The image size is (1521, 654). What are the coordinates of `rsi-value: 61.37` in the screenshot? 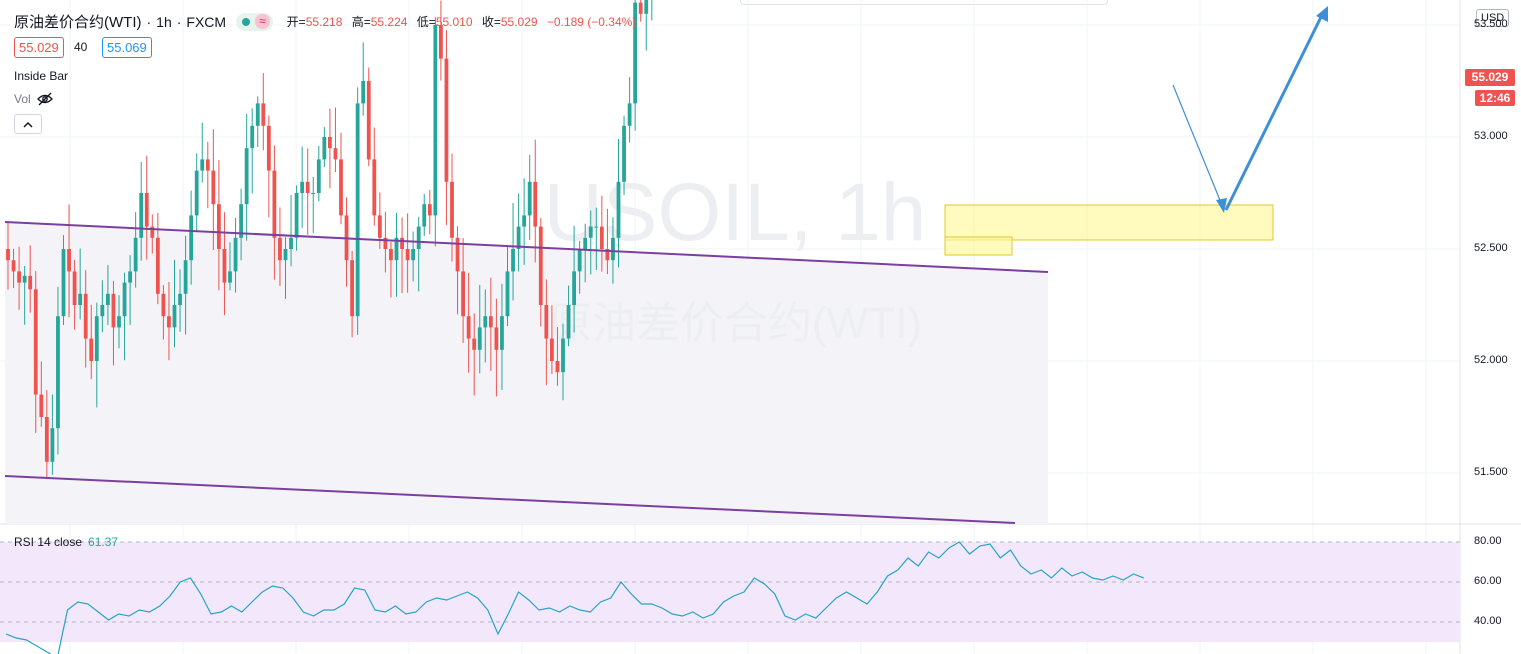 It's located at (103, 542).